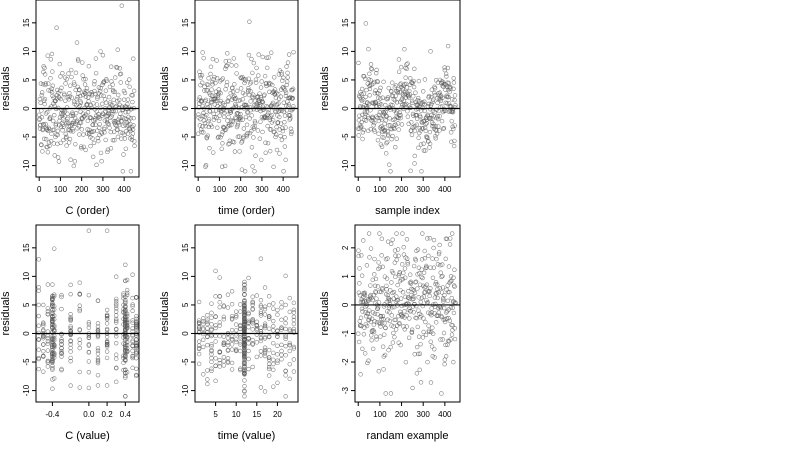 The image size is (800, 450). What do you see at coordinates (26, 275) in the screenshot?
I see `y-tick-label: 10` at bounding box center [26, 275].